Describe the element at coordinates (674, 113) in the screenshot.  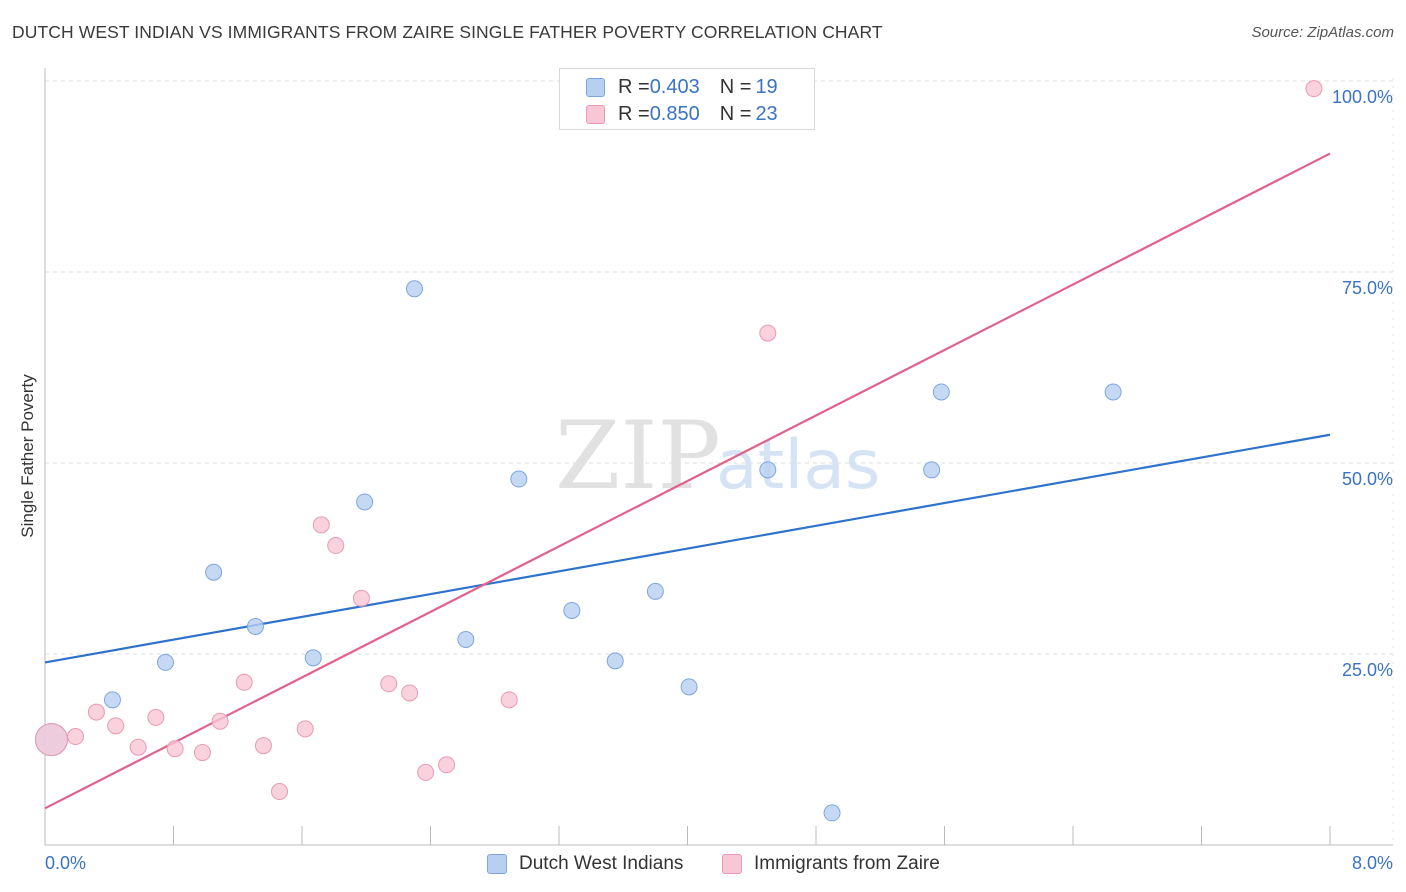
I see `r-value: 0.850` at that location.